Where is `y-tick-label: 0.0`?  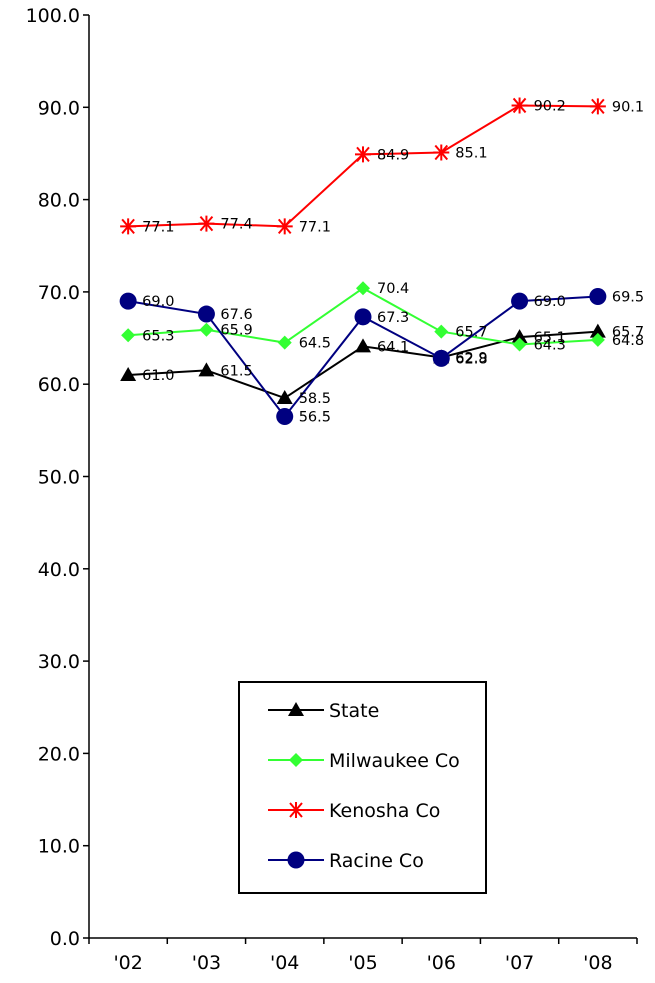 y-tick-label: 0.0 is located at coordinates (65, 939).